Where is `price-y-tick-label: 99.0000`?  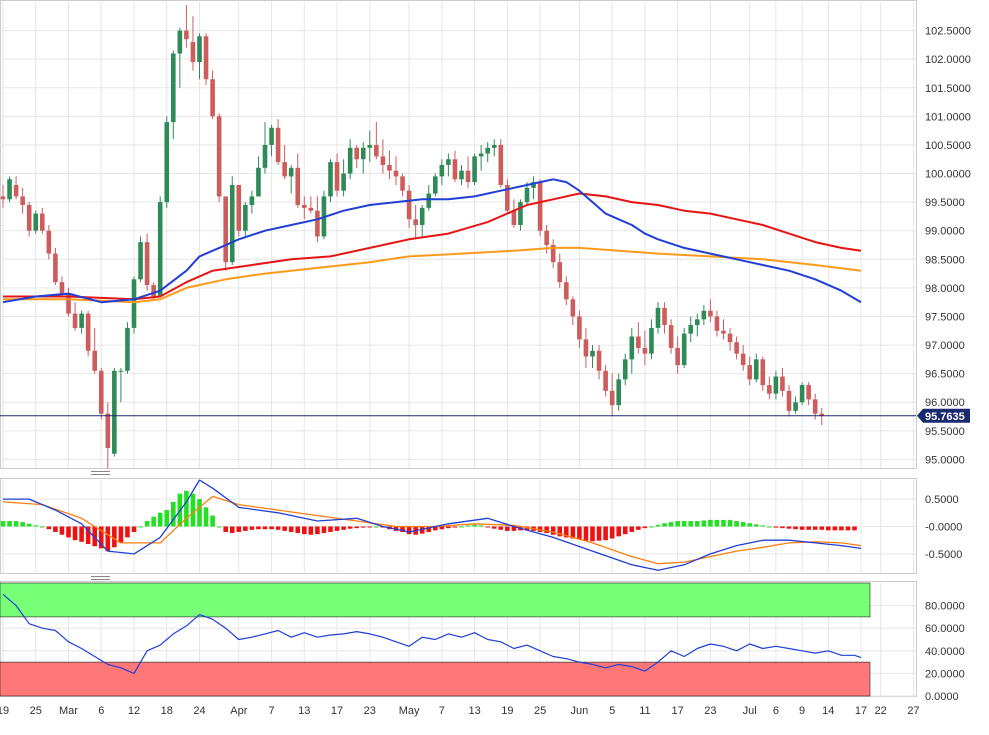
price-y-tick-label: 99.0000 is located at coordinates (945, 232).